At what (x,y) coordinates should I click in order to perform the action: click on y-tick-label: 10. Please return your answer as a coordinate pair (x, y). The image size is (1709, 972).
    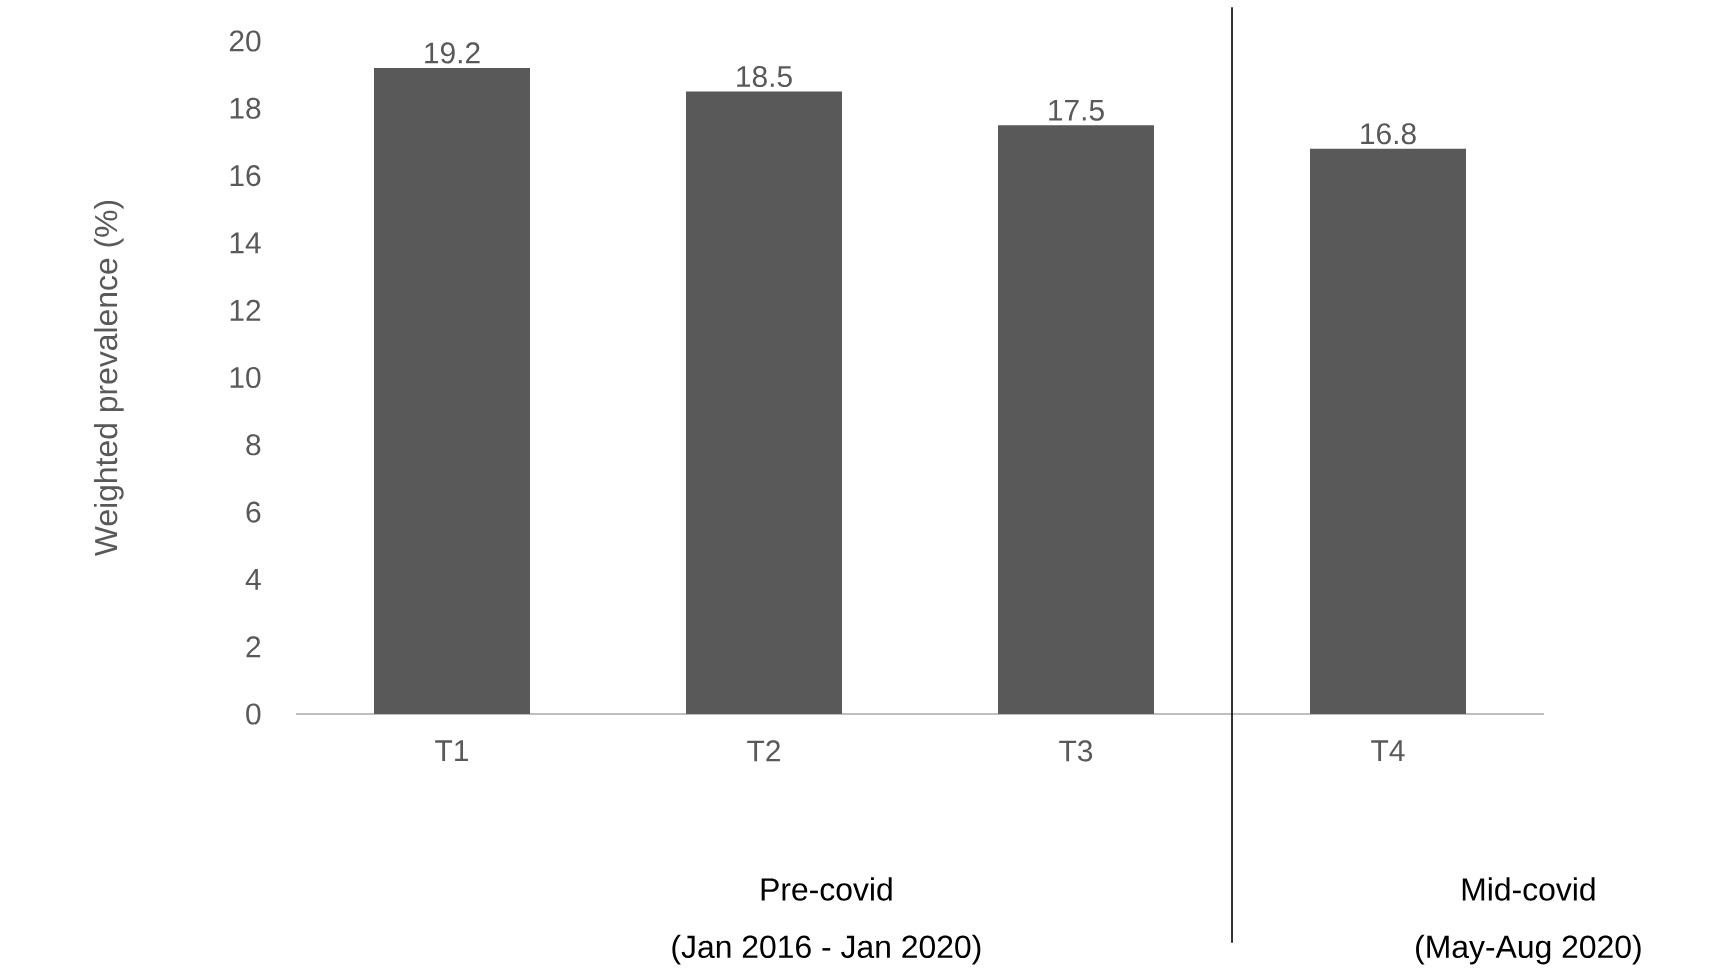
    Looking at the image, I should click on (245, 377).